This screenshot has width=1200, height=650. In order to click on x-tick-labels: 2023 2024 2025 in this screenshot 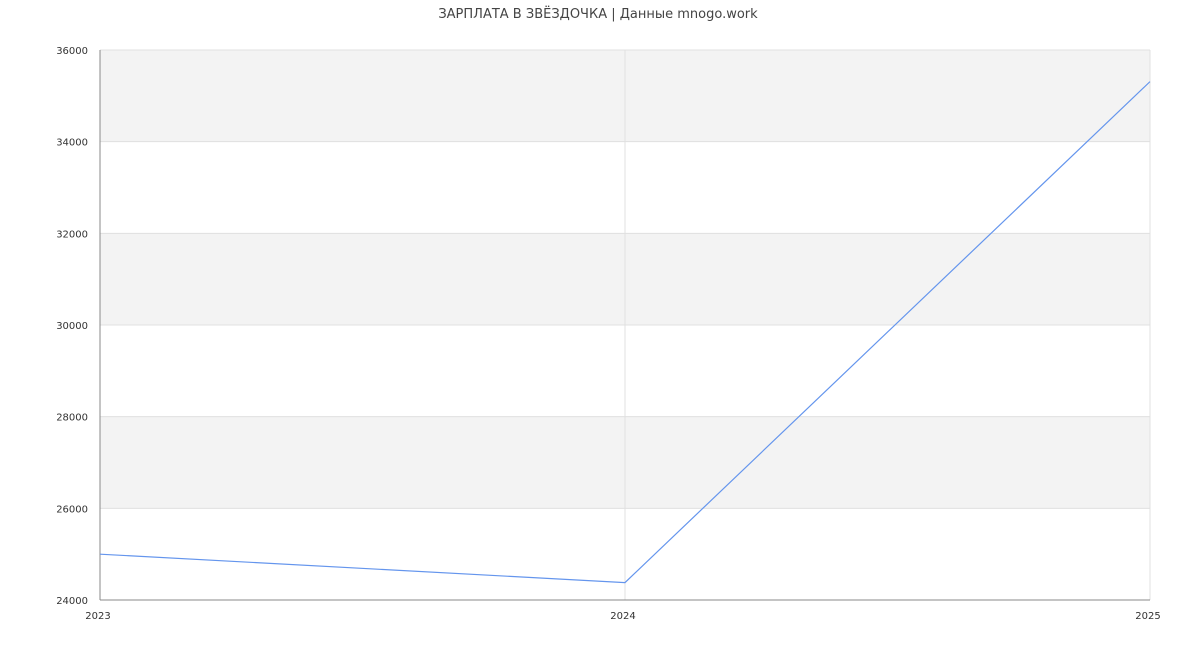, I will do `click(622, 616)`.